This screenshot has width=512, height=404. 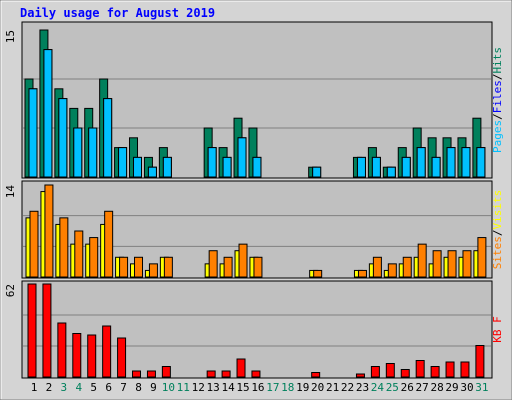 I want to click on x-tick-label: 27, so click(x=422, y=387).